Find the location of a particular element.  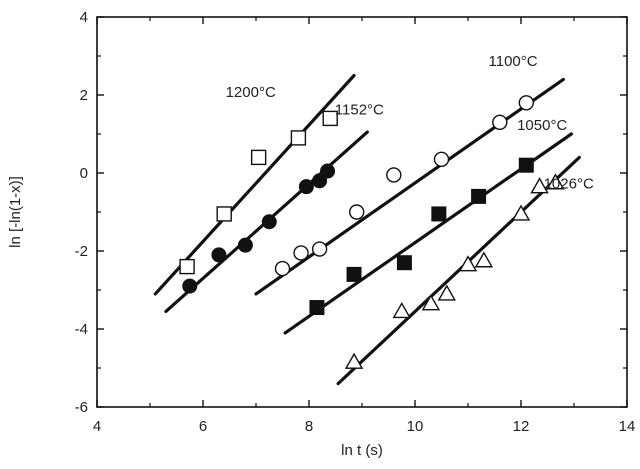

x-tick-label: 12 is located at coordinates (521, 426).